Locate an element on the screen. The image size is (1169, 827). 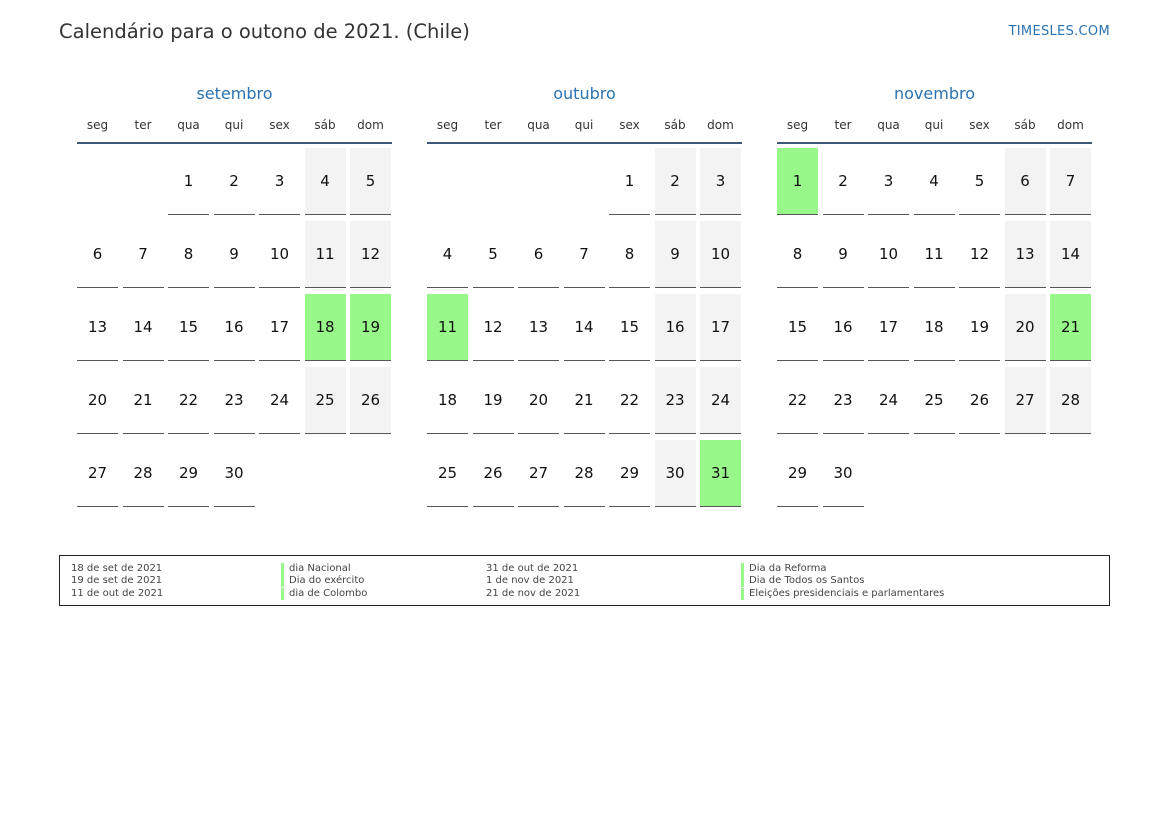
day-cell: 21 is located at coordinates (584, 400).